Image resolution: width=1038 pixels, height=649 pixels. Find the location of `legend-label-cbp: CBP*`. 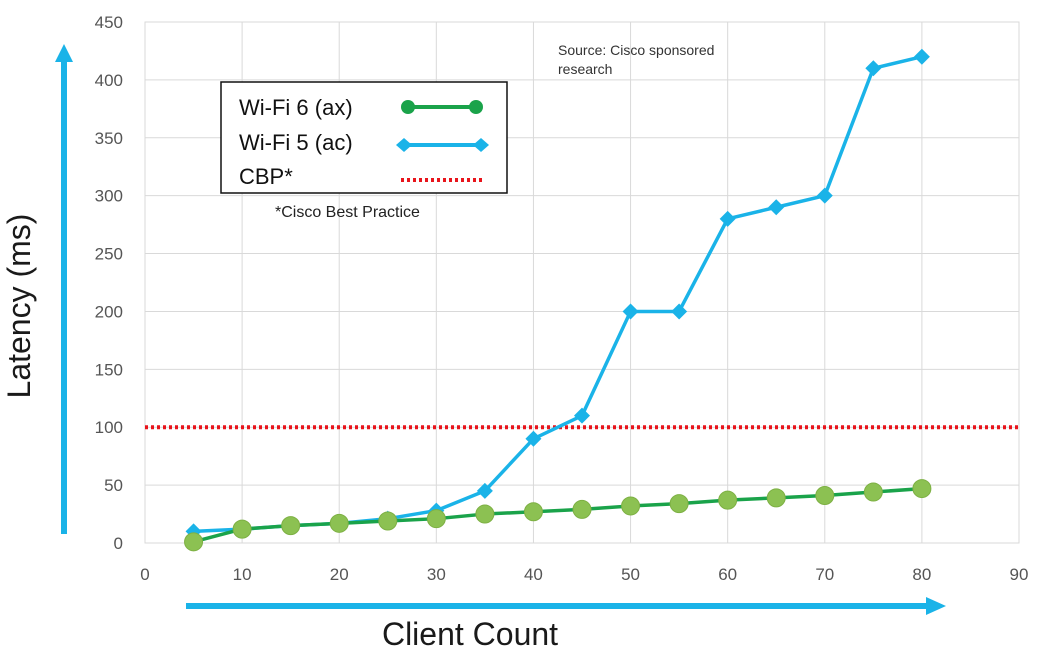

legend-label-cbp: CBP* is located at coordinates (266, 176).